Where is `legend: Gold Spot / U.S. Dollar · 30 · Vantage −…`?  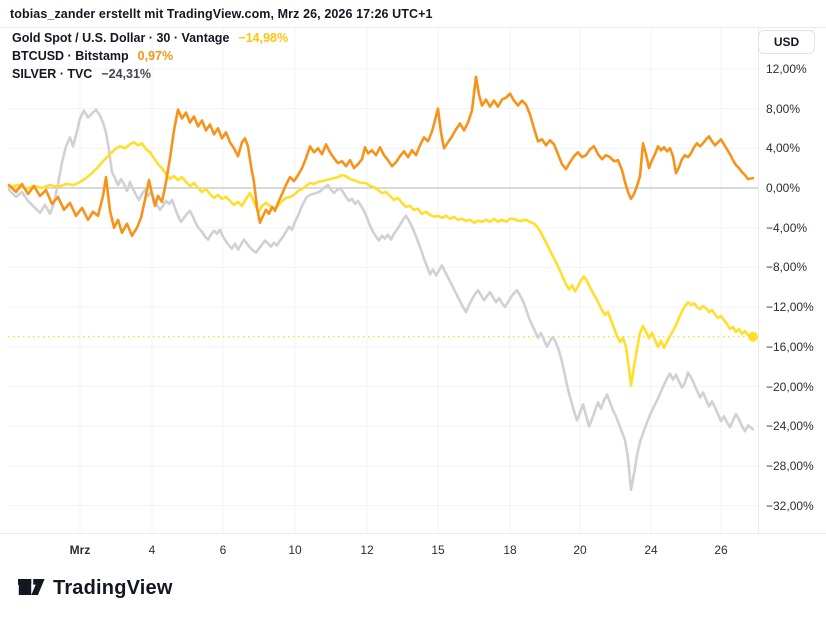 legend: Gold Spot / U.S. Dollar · 30 · Vantage −… is located at coordinates (150, 56).